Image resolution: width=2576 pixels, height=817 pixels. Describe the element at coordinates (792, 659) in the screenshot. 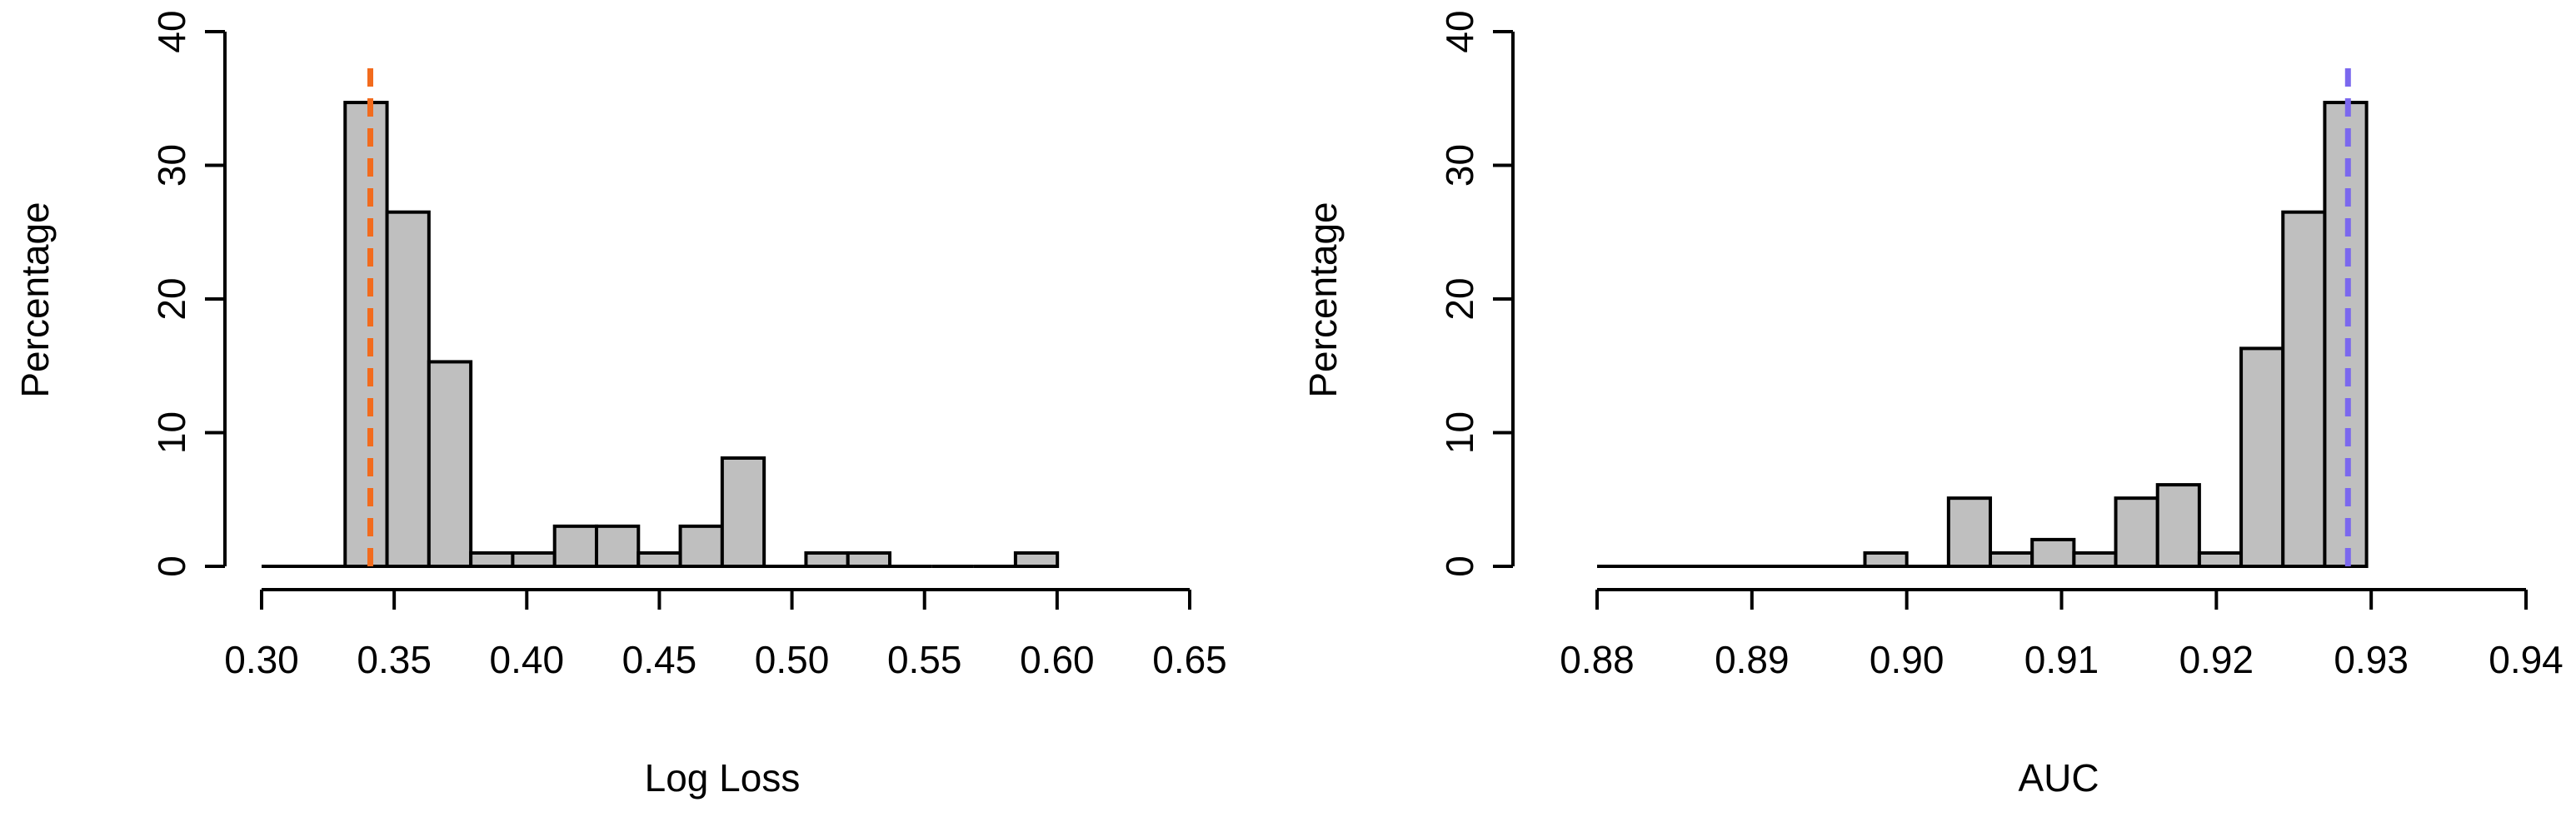

I see `x-tick-label: 0.50` at that location.